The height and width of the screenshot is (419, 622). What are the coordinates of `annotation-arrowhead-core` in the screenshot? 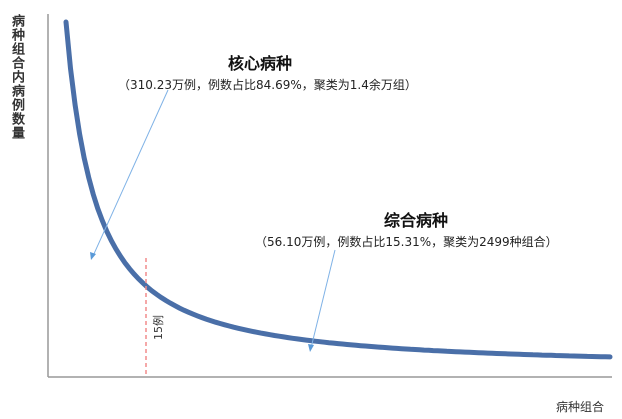 It's located at (93, 256).